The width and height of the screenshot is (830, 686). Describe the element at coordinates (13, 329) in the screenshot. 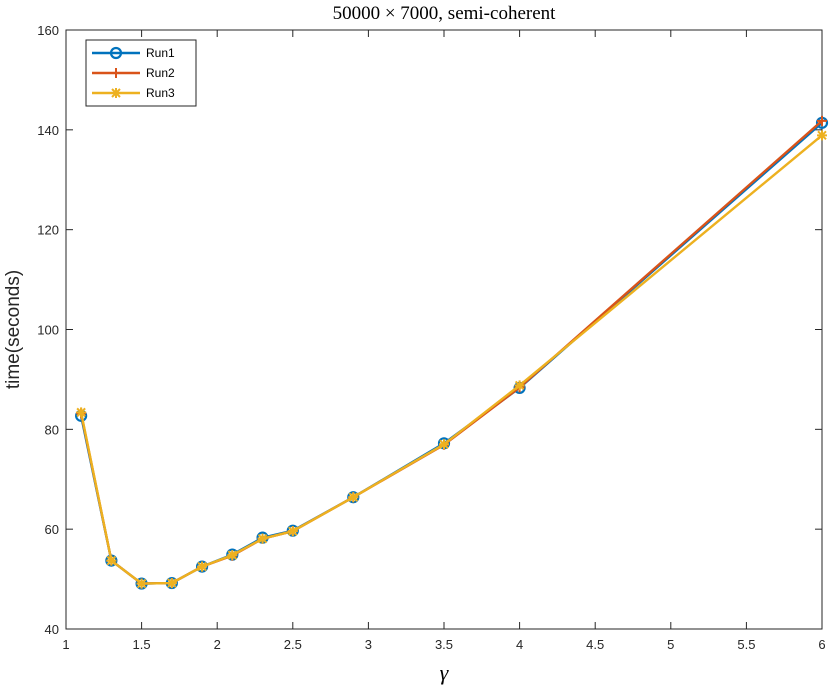

I see `y-axis-label: time(seconds)` at that location.